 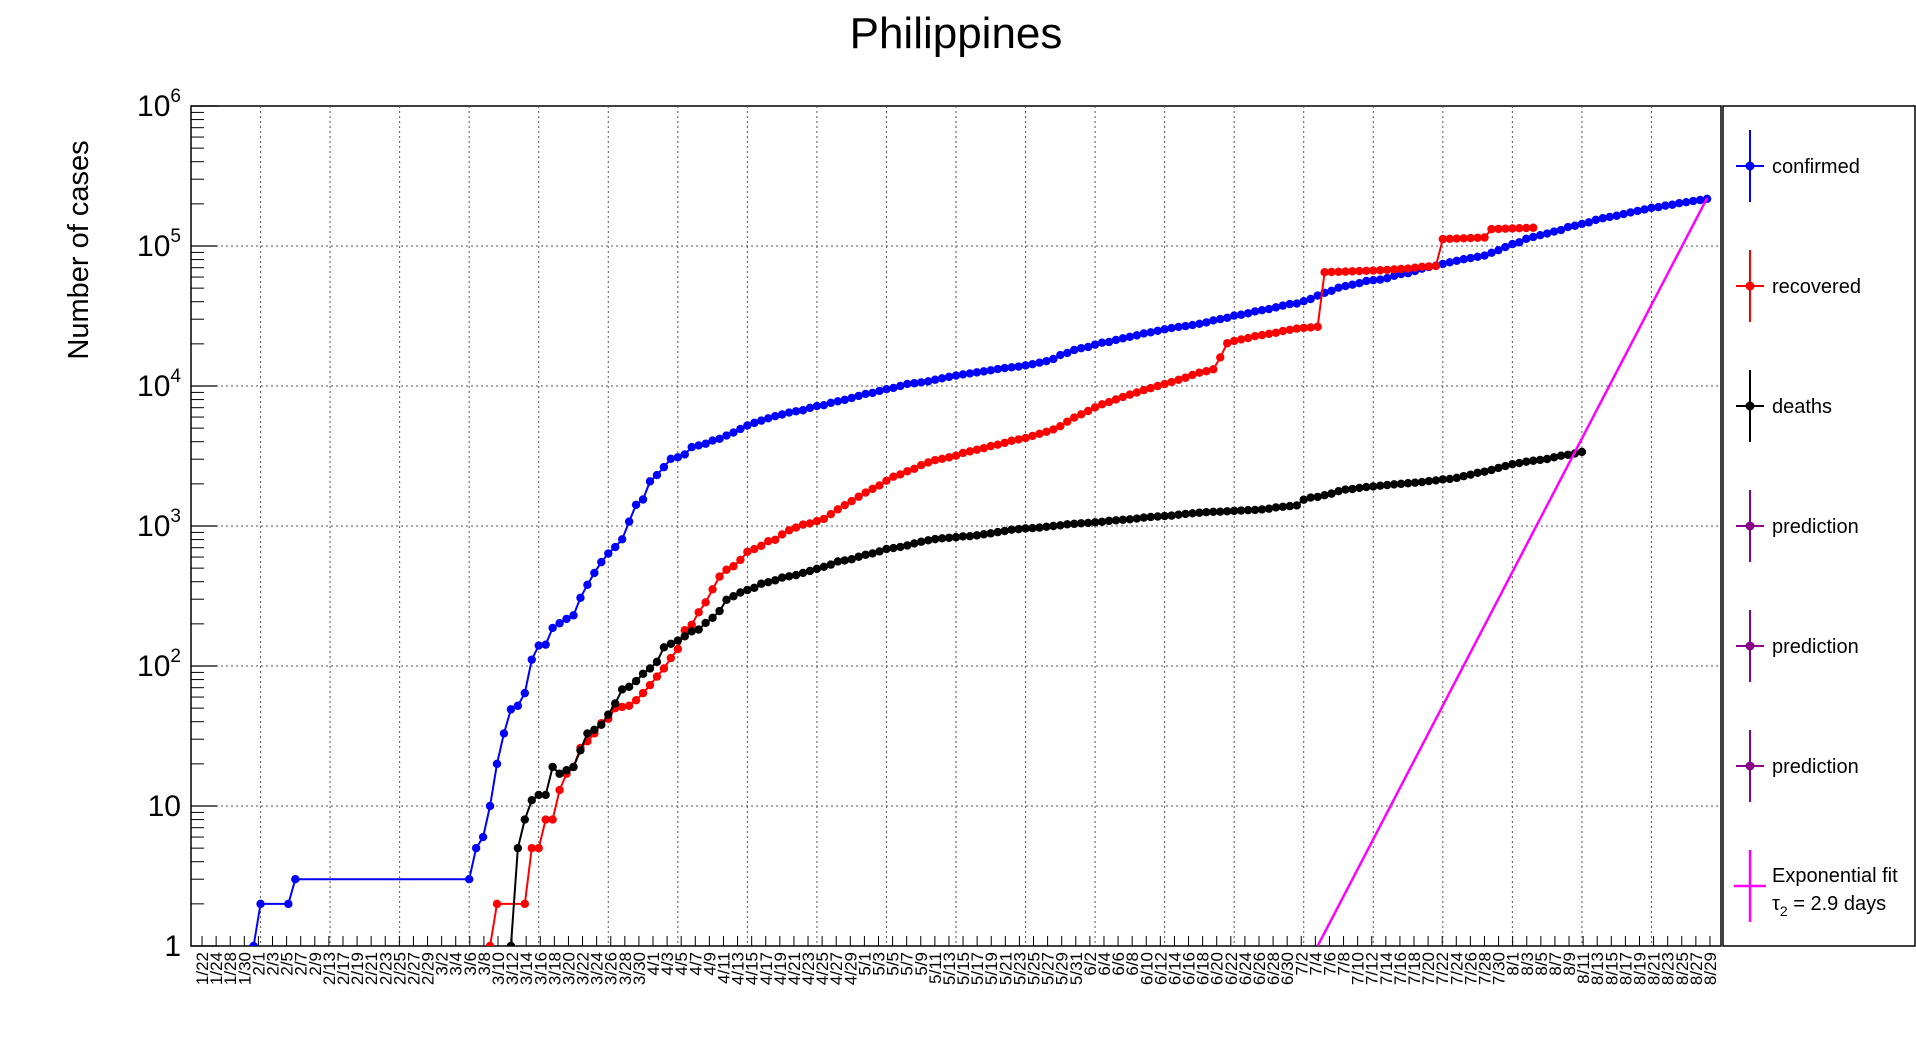 What do you see at coordinates (1118, 964) in the screenshot?
I see `x-tick-label: 6/6` at bounding box center [1118, 964].